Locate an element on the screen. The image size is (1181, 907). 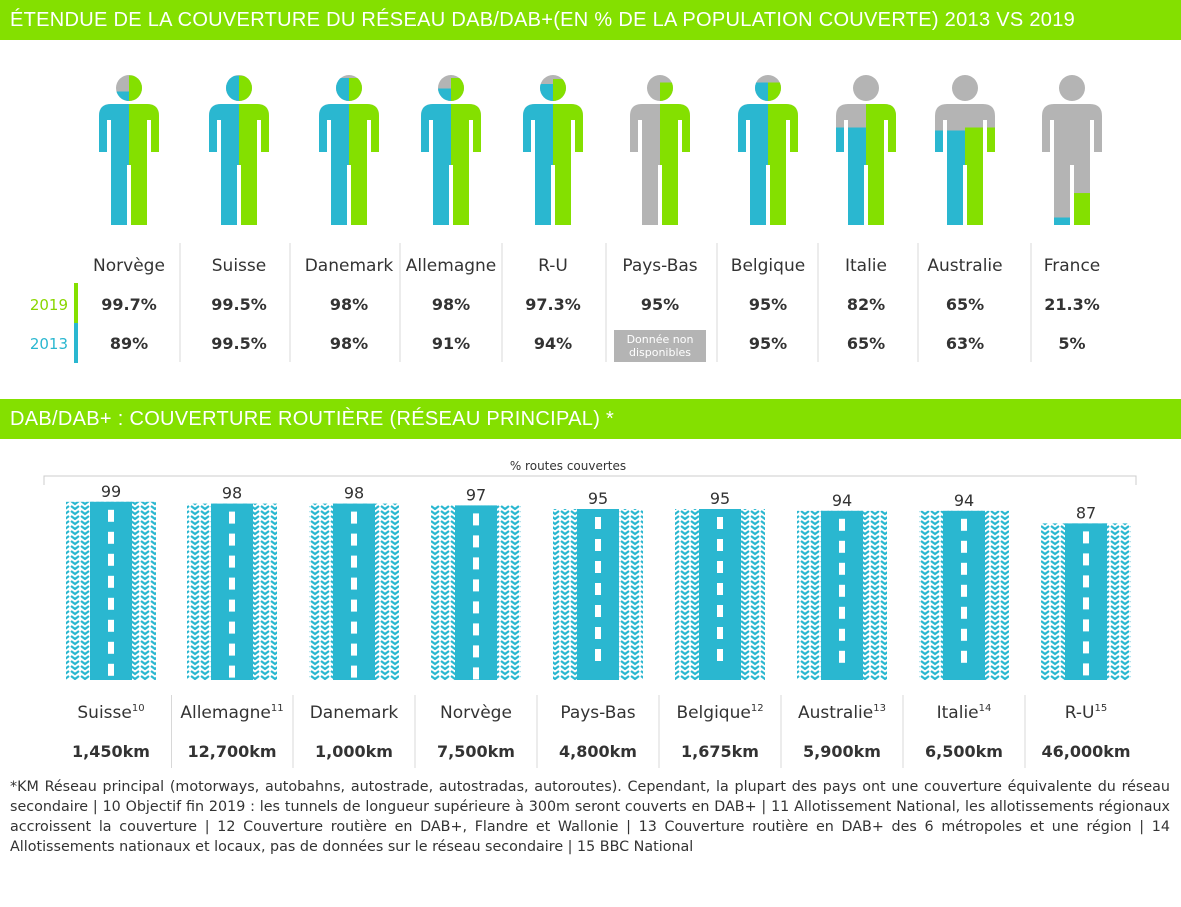
road-country-label: Pays-Bas is located at coordinates (597, 713).